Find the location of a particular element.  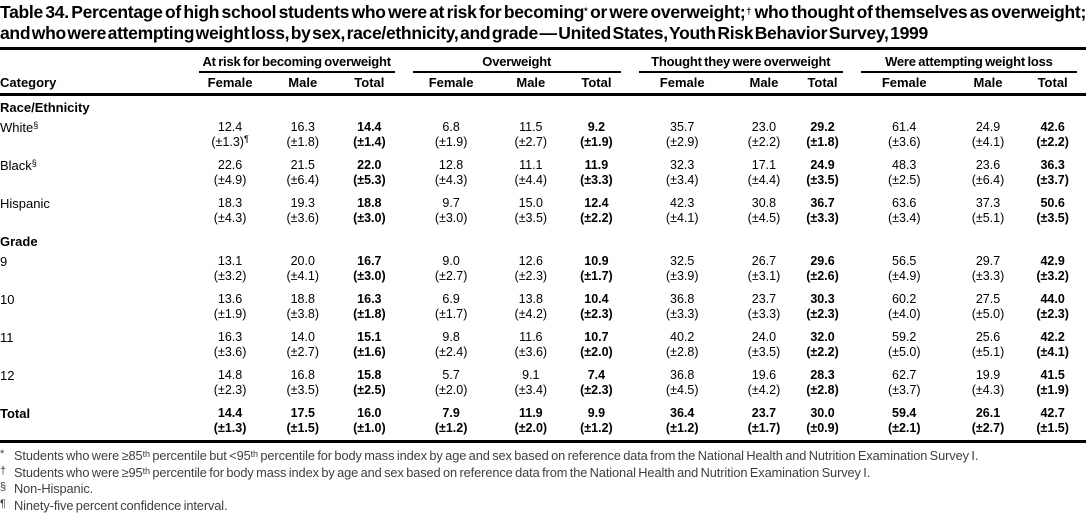

value-cell: 42.2 is located at coordinates (1052, 337).